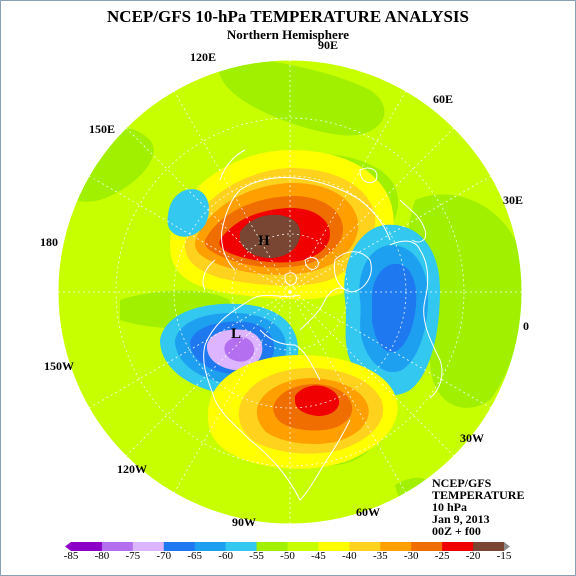 This screenshot has width=576, height=576. Describe the element at coordinates (456, 531) in the screenshot. I see `info-cycle: 00Z + f00` at that location.